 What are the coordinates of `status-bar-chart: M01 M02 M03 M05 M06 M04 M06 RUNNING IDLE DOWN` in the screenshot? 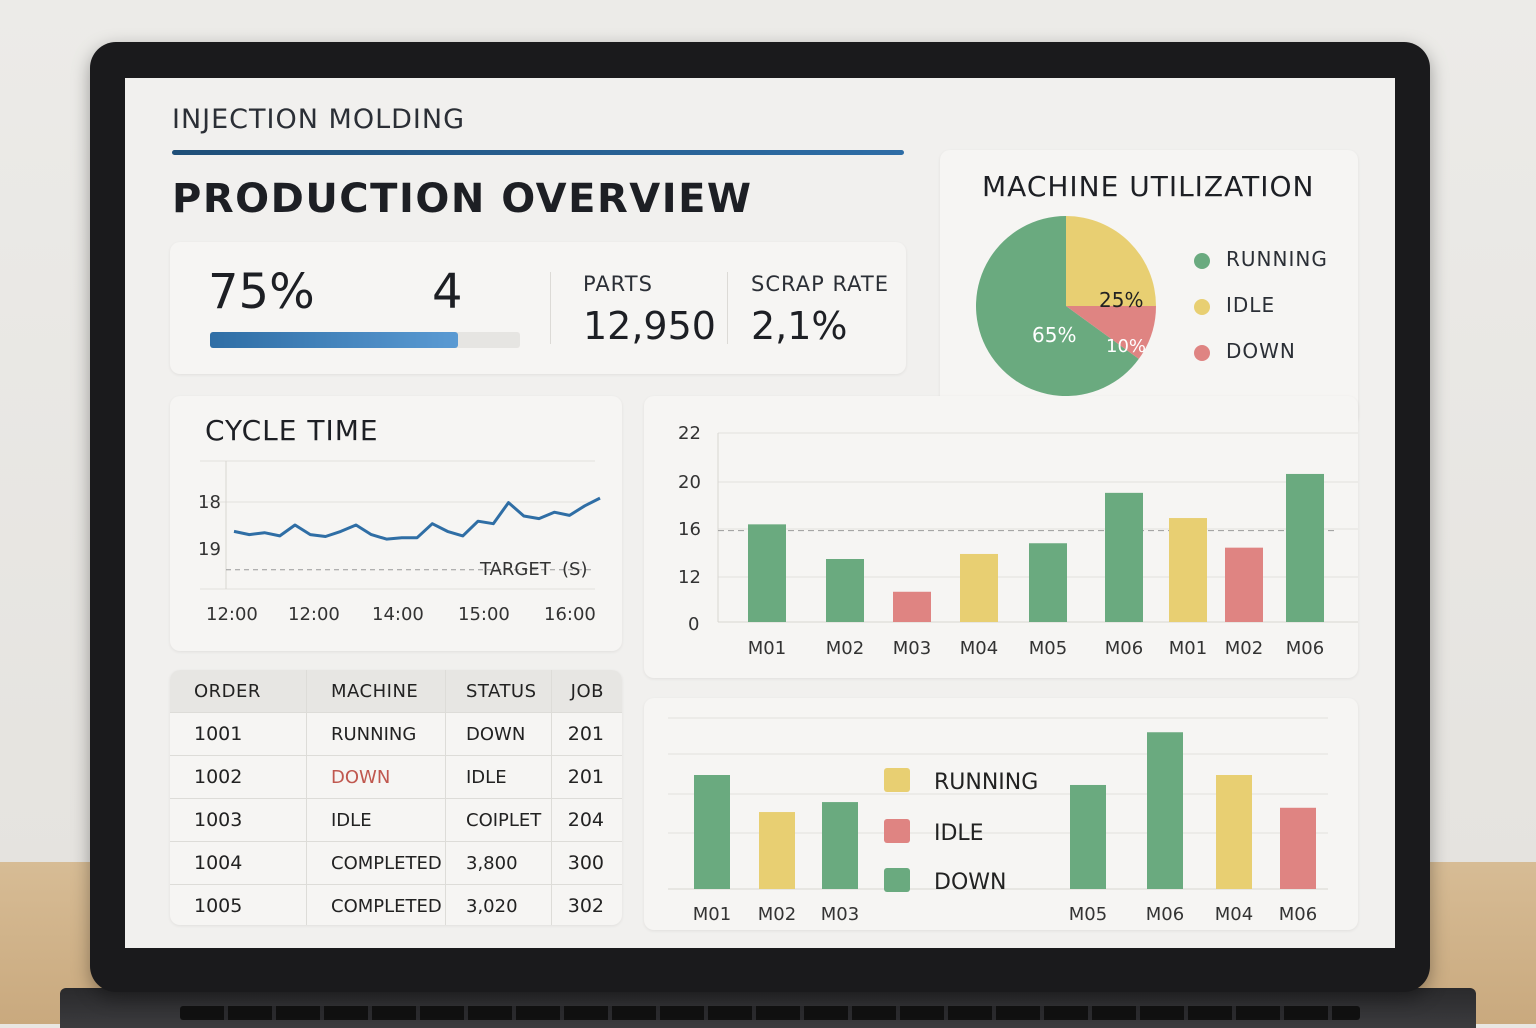 It's located at (998, 821).